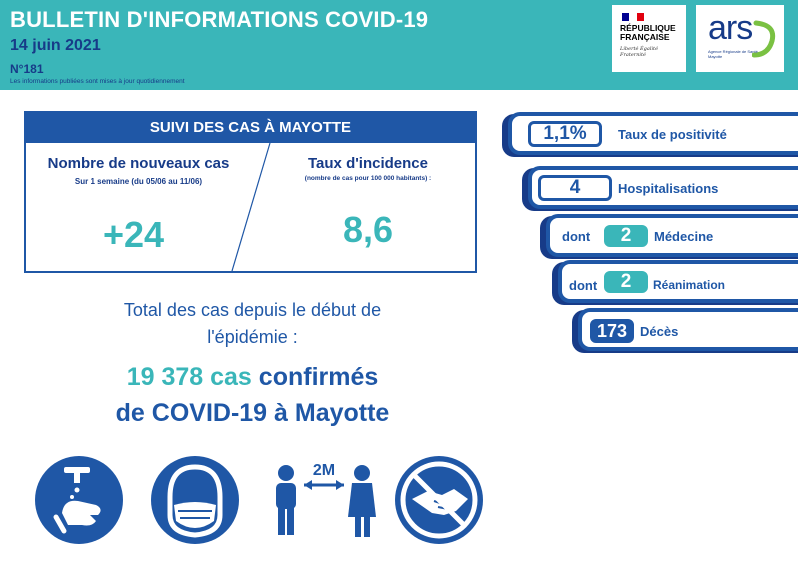 The image size is (798, 565). I want to click on deces-label: Décès, so click(659, 331).